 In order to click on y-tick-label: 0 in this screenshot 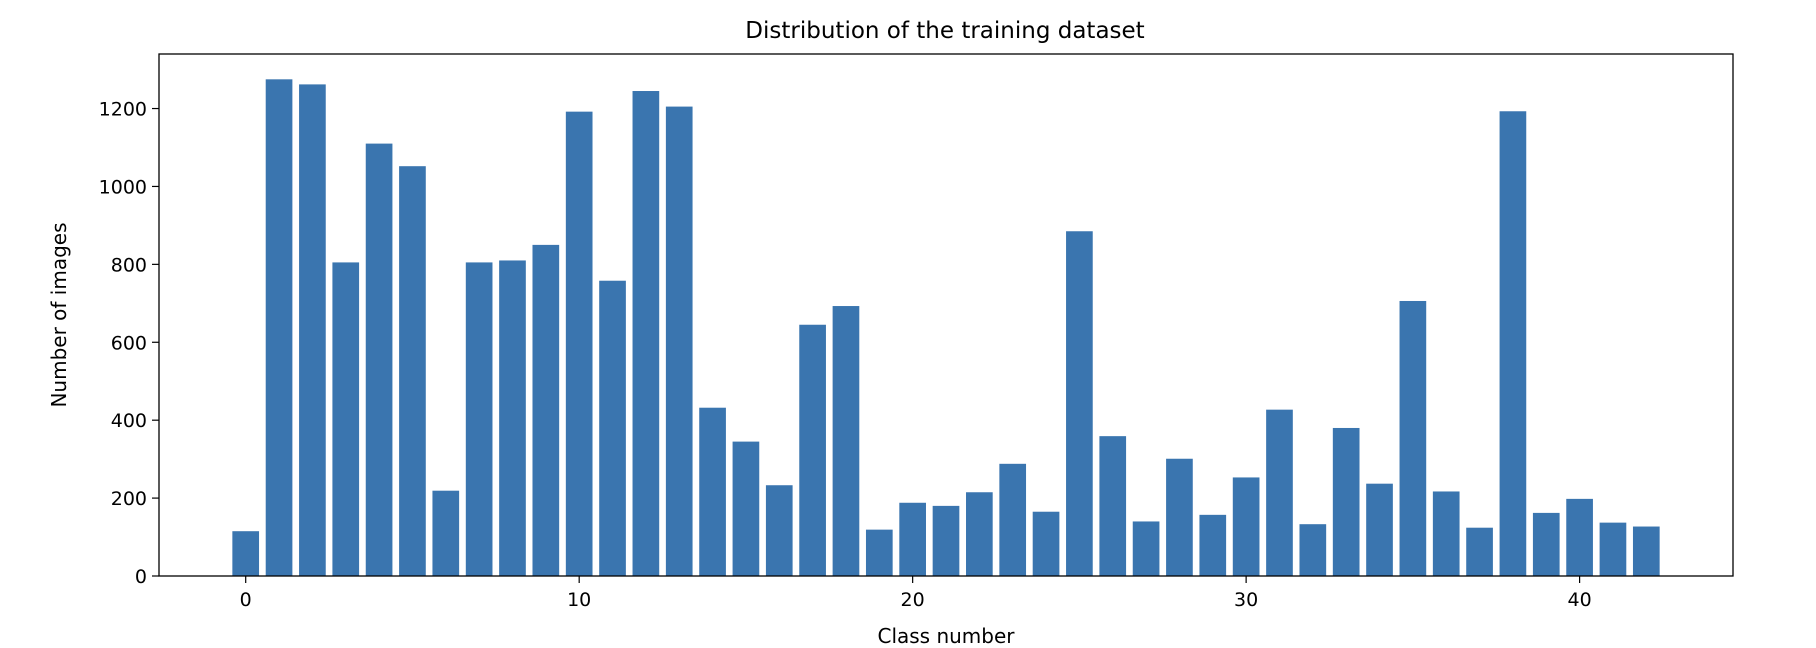, I will do `click(141, 577)`.